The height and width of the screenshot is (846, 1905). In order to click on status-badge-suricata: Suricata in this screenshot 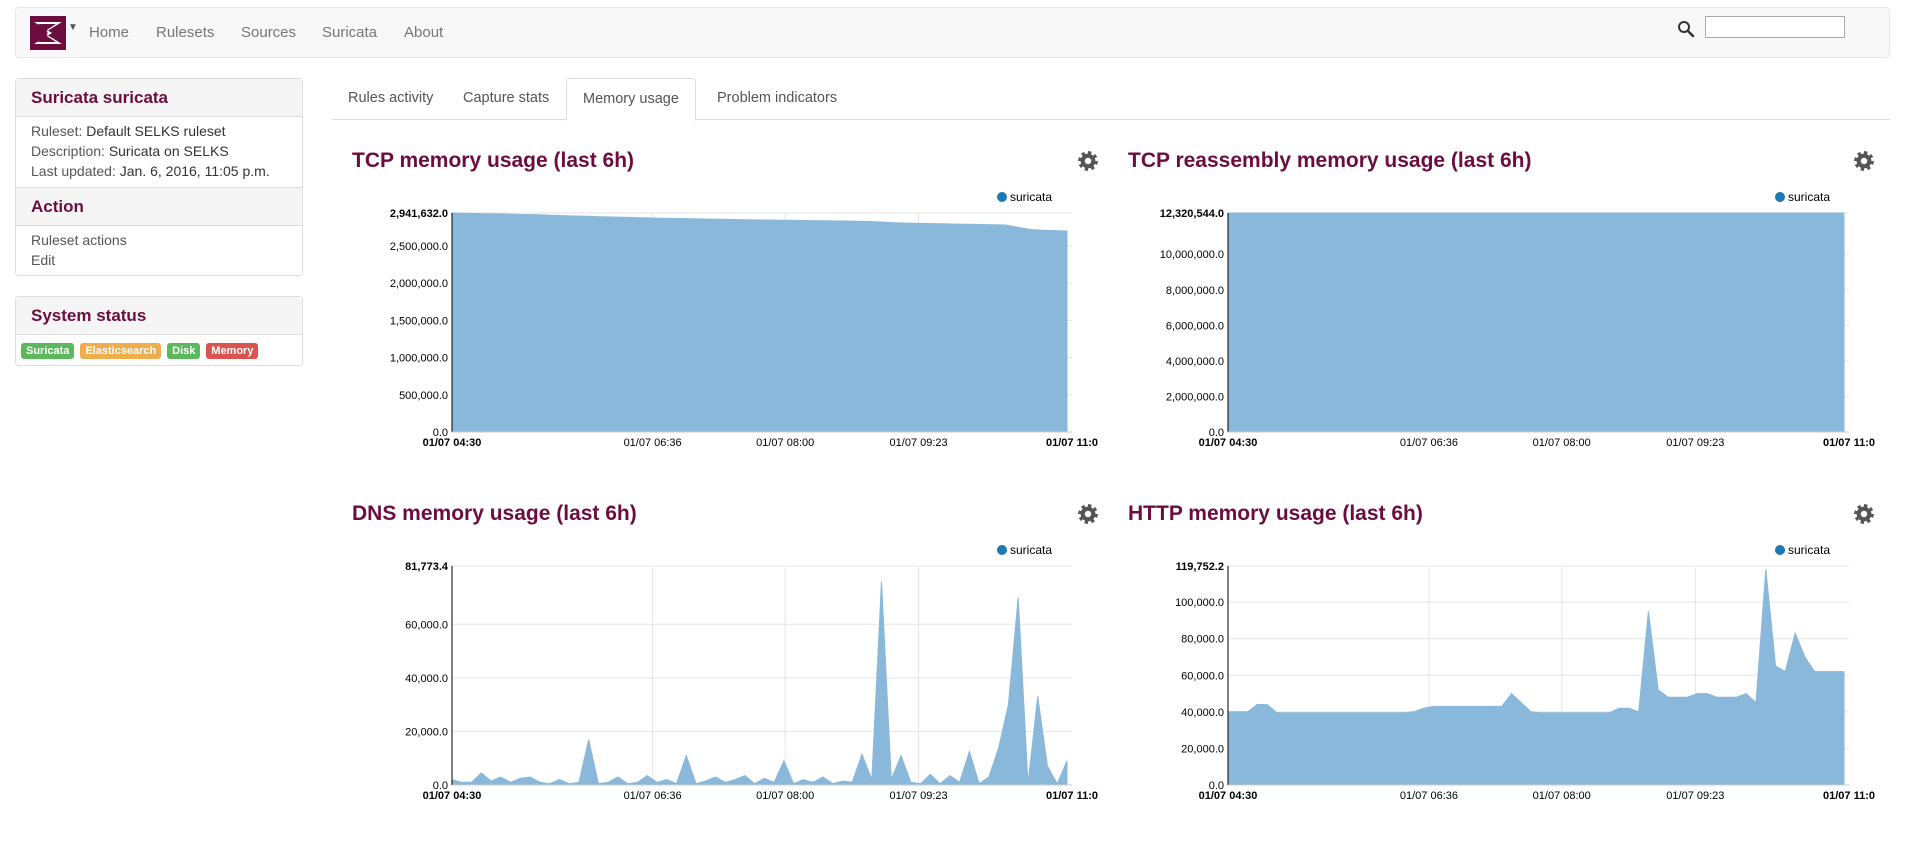, I will do `click(48, 351)`.